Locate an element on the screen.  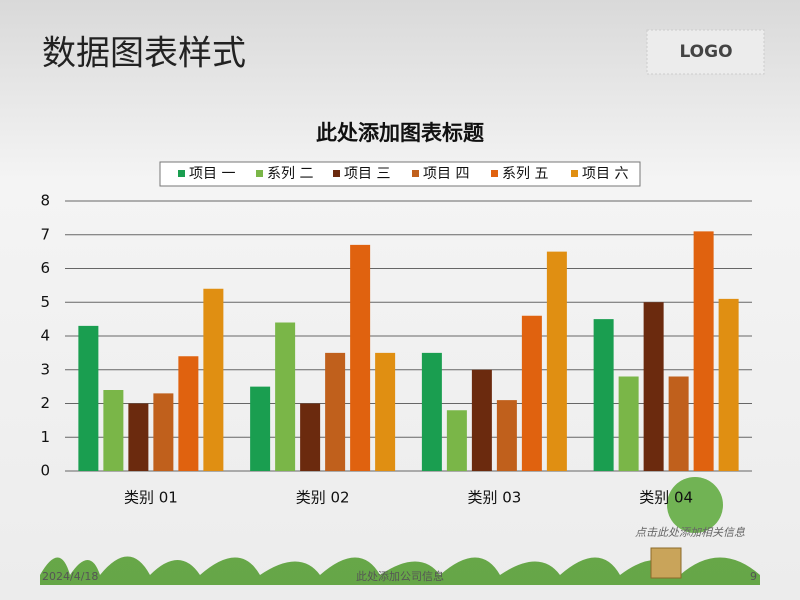
y-tick-label: 6 is located at coordinates (45, 268).